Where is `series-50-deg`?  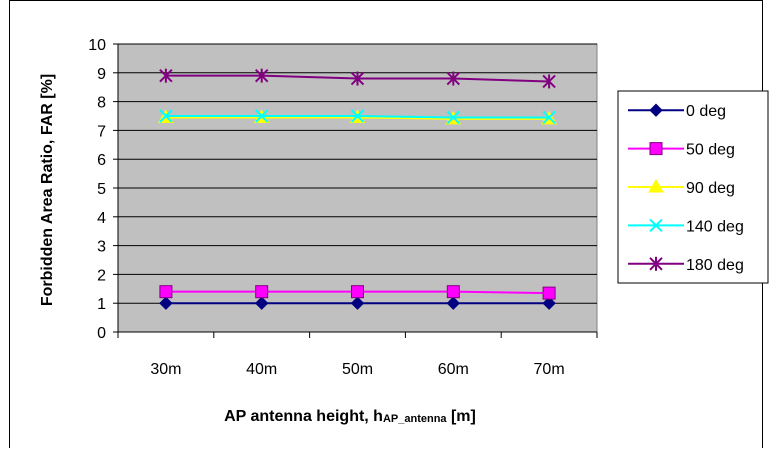
series-50-deg is located at coordinates (357, 292).